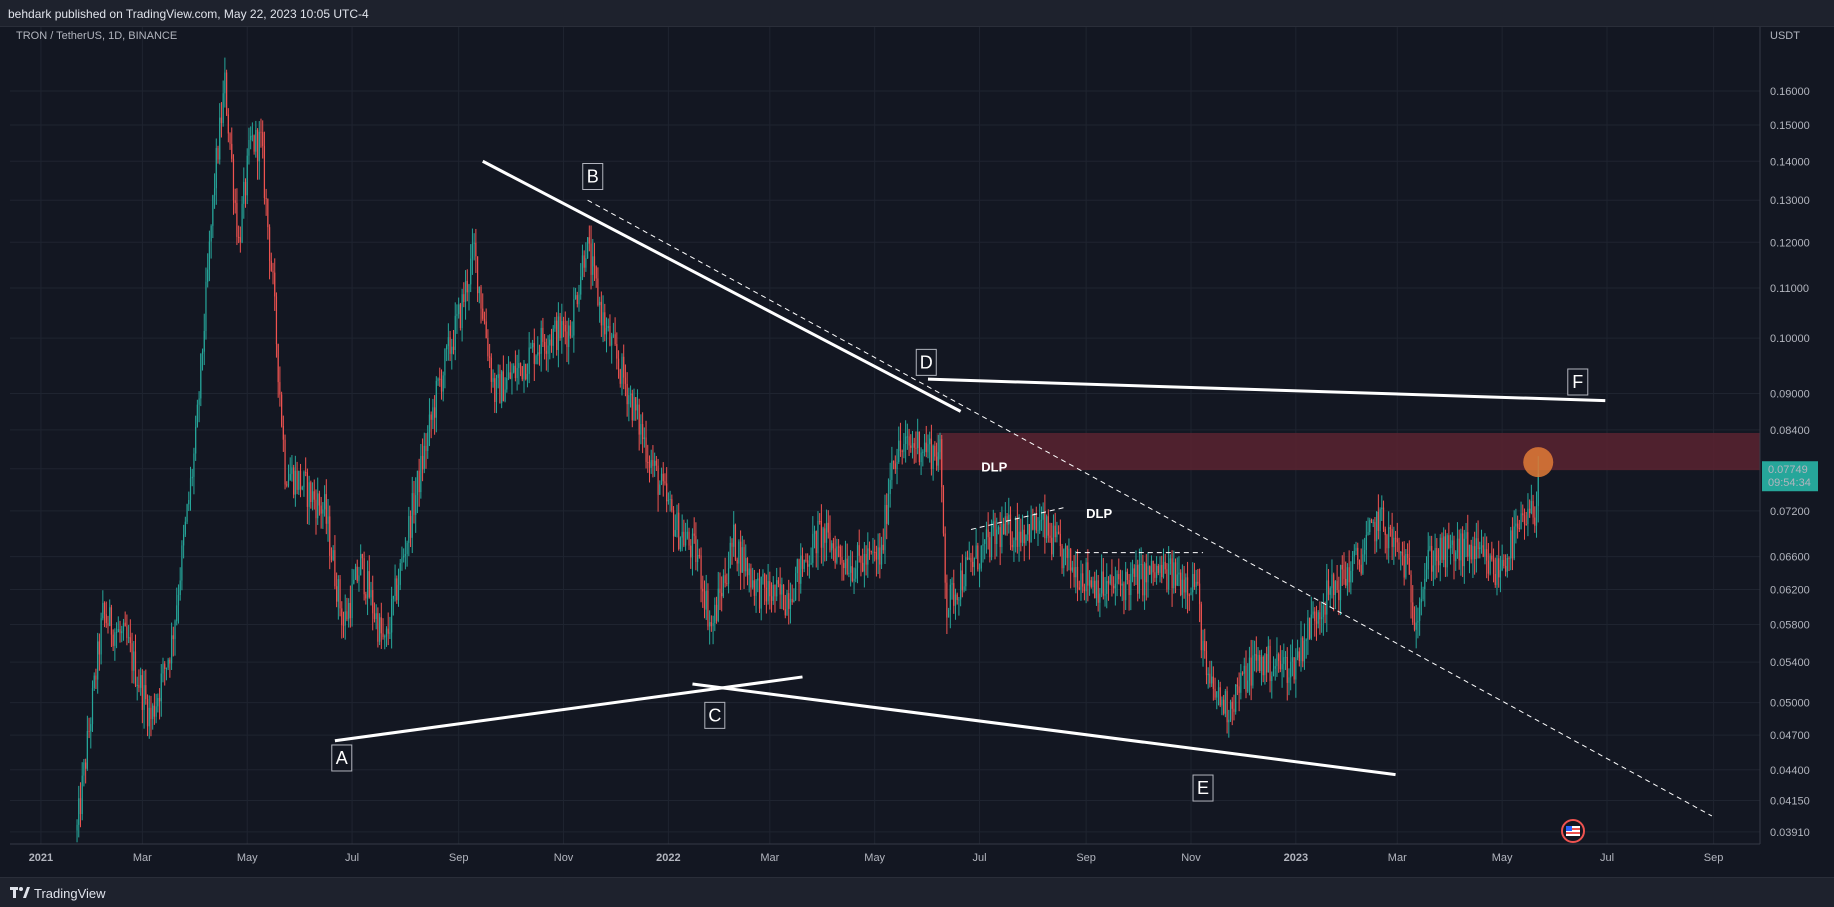 The height and width of the screenshot is (907, 1834). Describe the element at coordinates (926, 362) in the screenshot. I see `point-label-d: D` at that location.